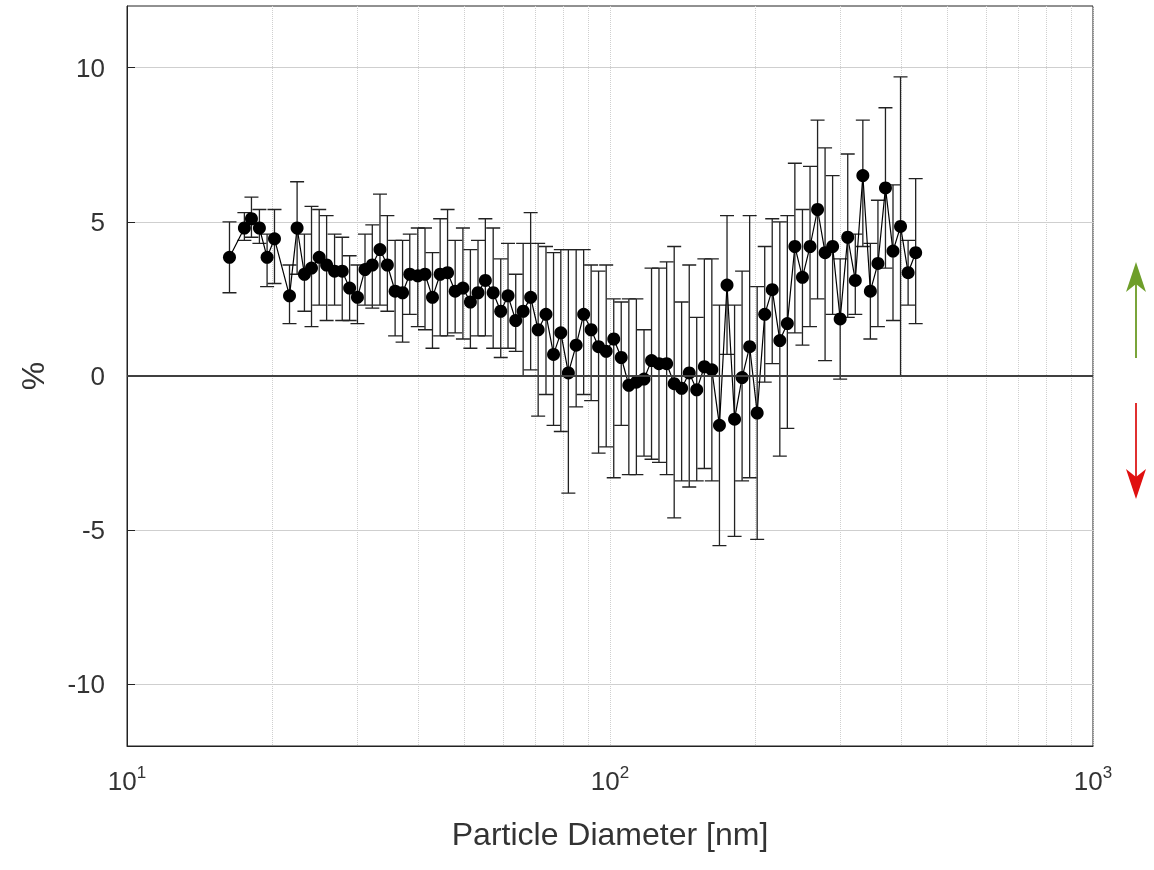 This screenshot has height=870, width=1154. Describe the element at coordinates (93, 530) in the screenshot. I see `y-tick-label: -5` at that location.